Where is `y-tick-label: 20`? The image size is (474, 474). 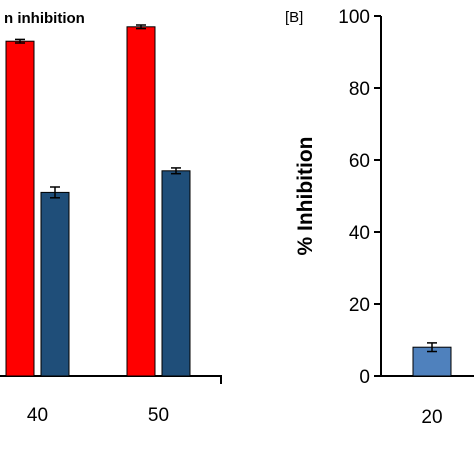 y-tick-label: 20 is located at coordinates (359, 305).